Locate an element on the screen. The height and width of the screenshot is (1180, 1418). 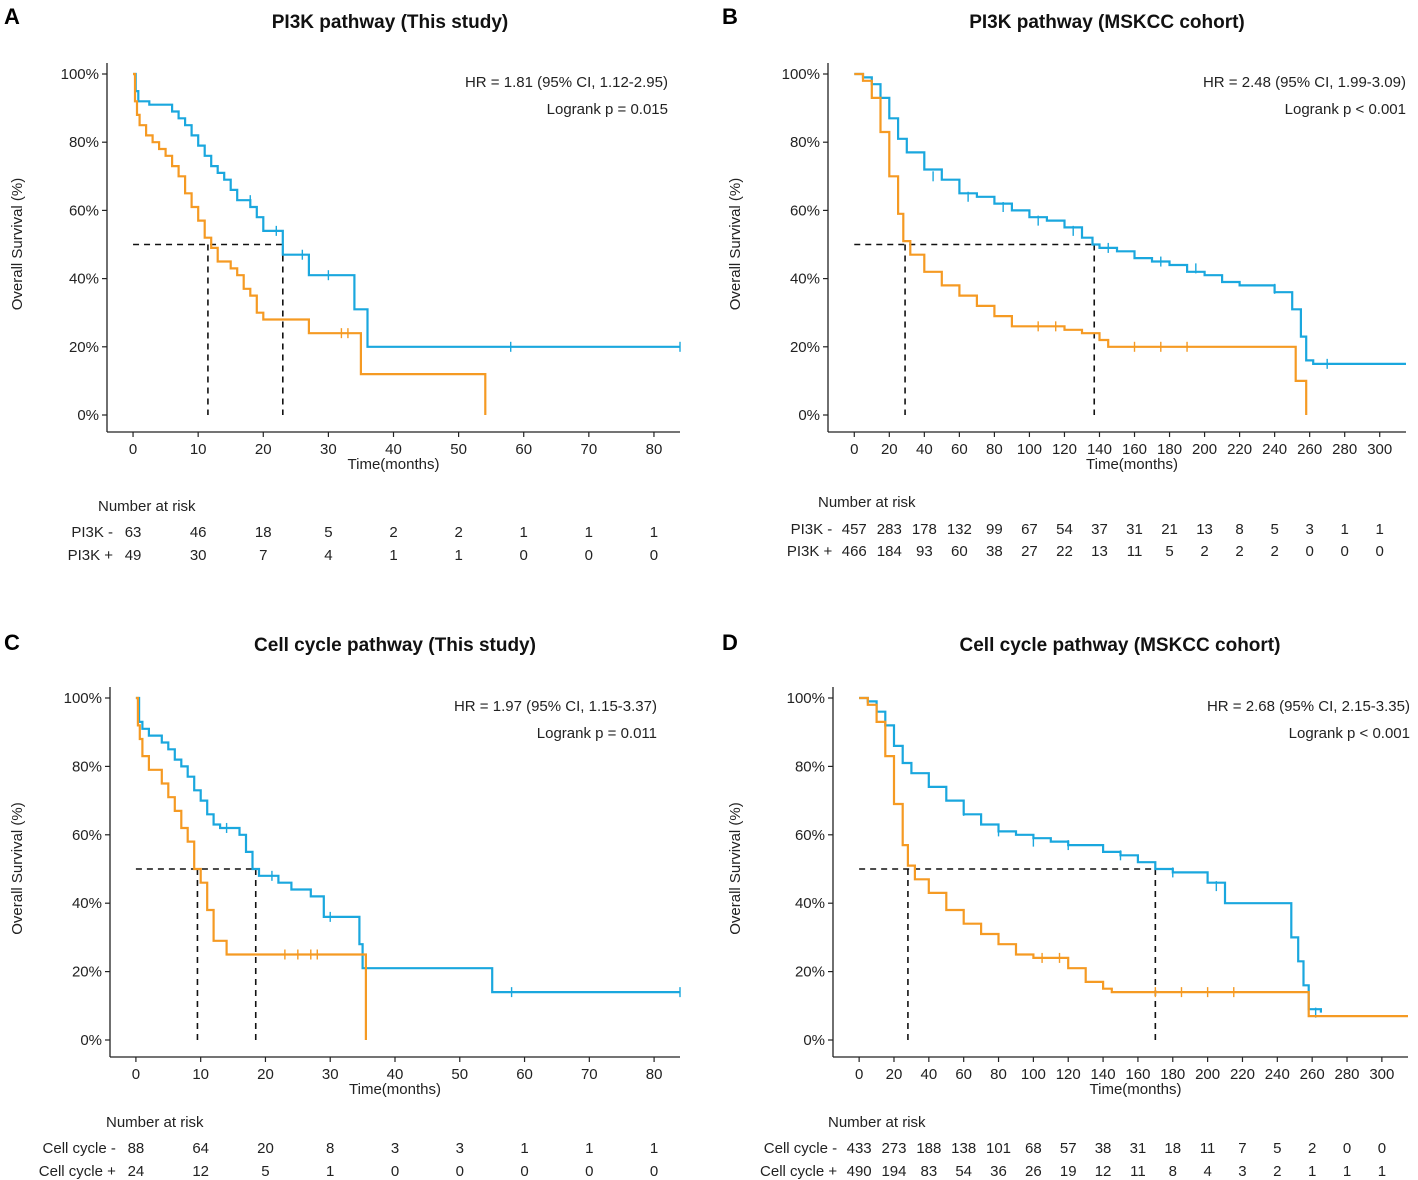
risk-count: 490 is located at coordinates (859, 1171).